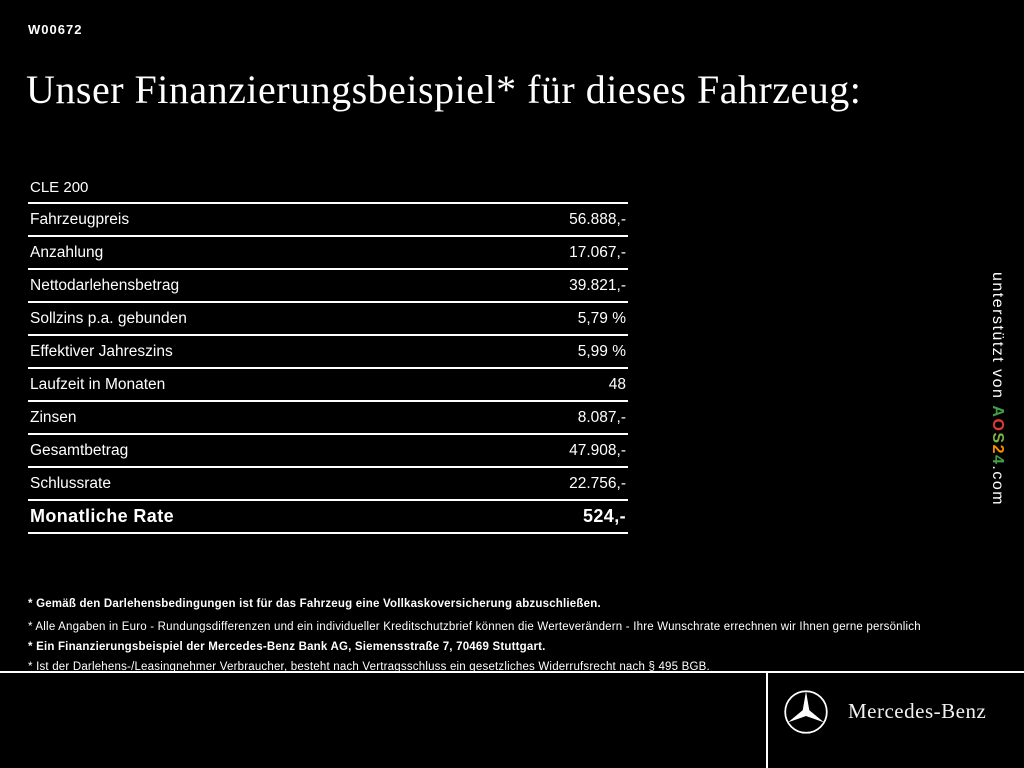 The height and width of the screenshot is (768, 1024). What do you see at coordinates (601, 318) in the screenshot?
I see `row-value: 5,79 %` at bounding box center [601, 318].